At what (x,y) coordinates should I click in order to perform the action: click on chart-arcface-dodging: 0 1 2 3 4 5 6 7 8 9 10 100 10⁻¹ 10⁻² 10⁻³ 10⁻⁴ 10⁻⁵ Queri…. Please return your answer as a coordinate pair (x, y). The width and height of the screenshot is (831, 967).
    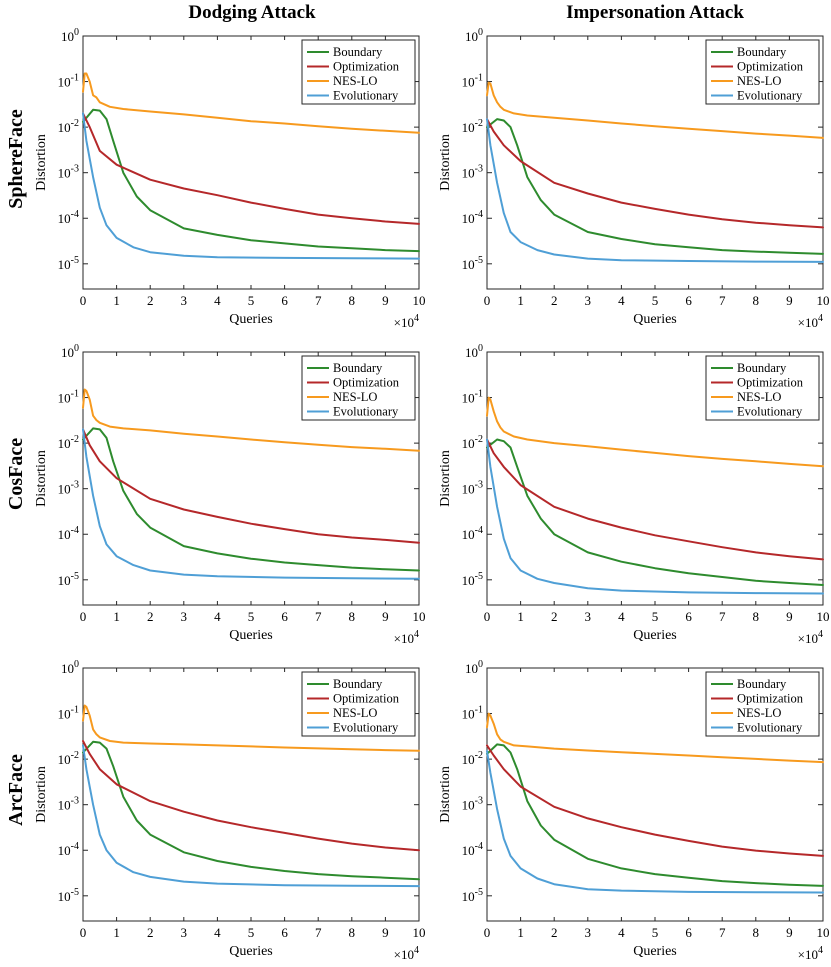
    Looking at the image, I should click on (230, 810).